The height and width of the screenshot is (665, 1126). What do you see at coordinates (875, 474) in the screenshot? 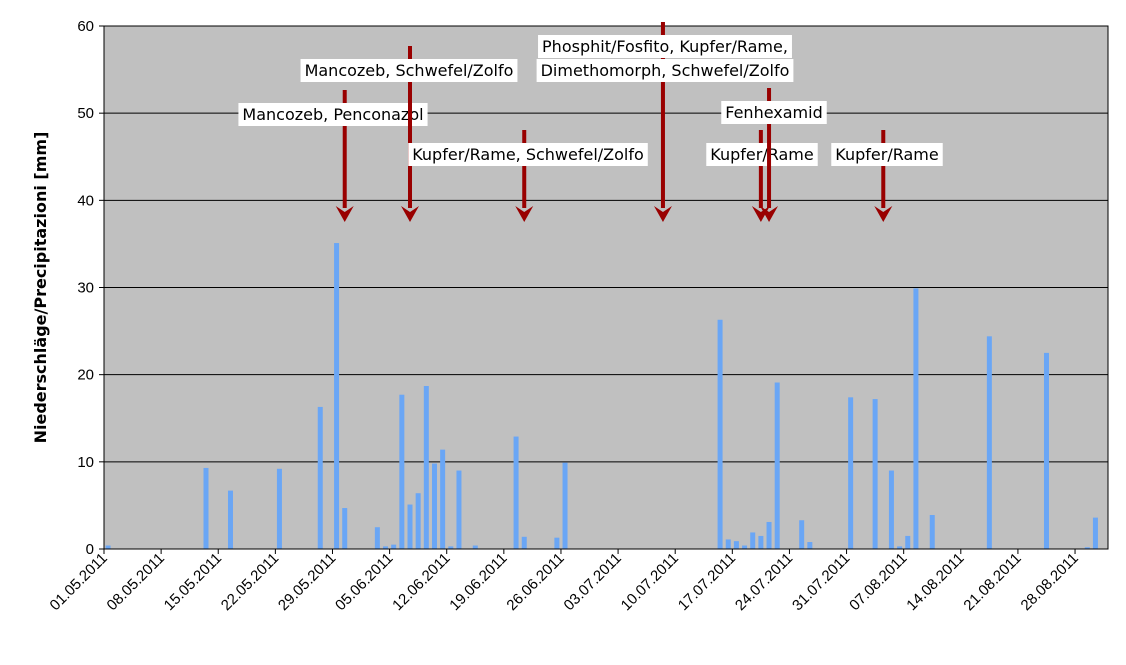
I see `bar-03.08.2011` at bounding box center [875, 474].